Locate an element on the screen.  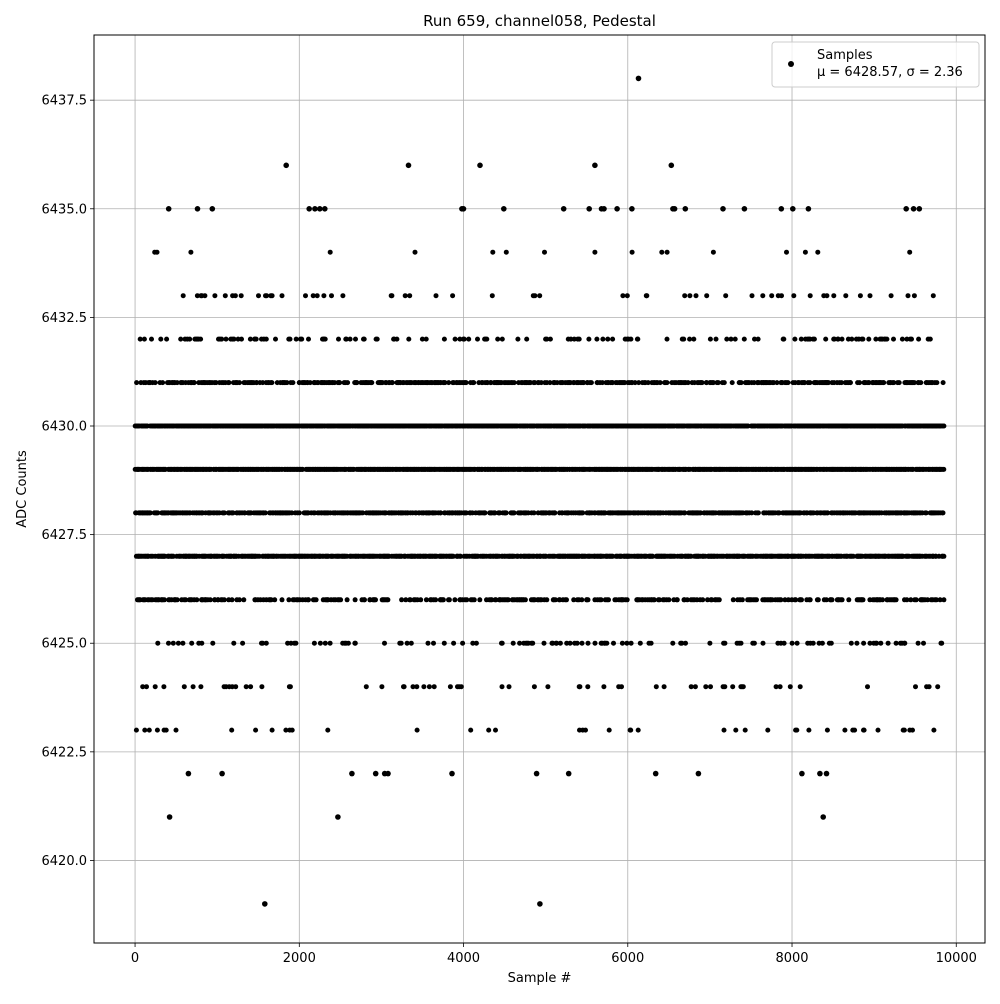
y-axis-title: ADC Counts is located at coordinates (22, 489).